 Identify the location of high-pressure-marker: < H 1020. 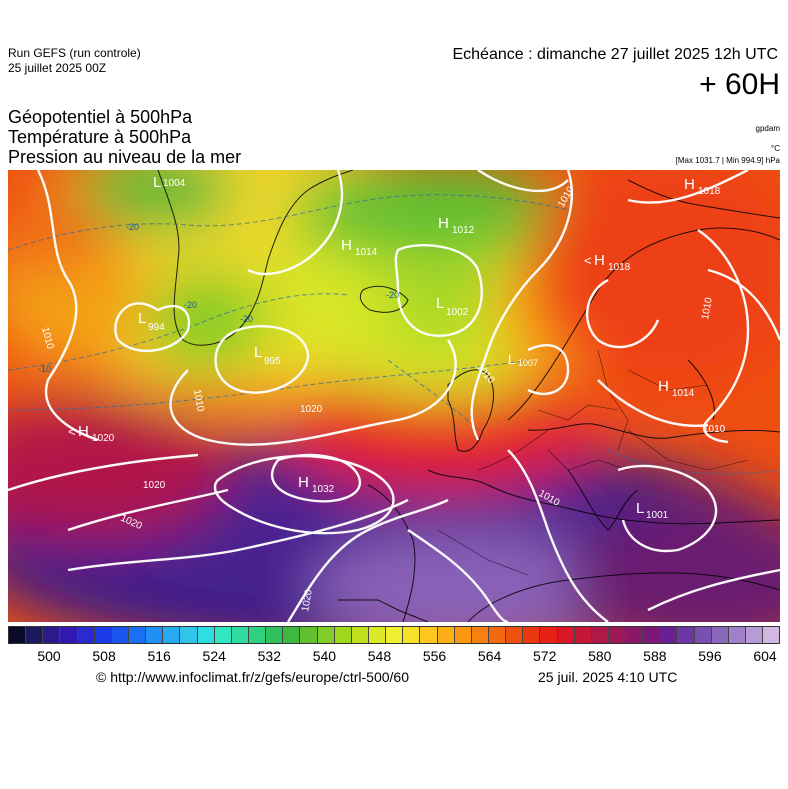
(91, 433).